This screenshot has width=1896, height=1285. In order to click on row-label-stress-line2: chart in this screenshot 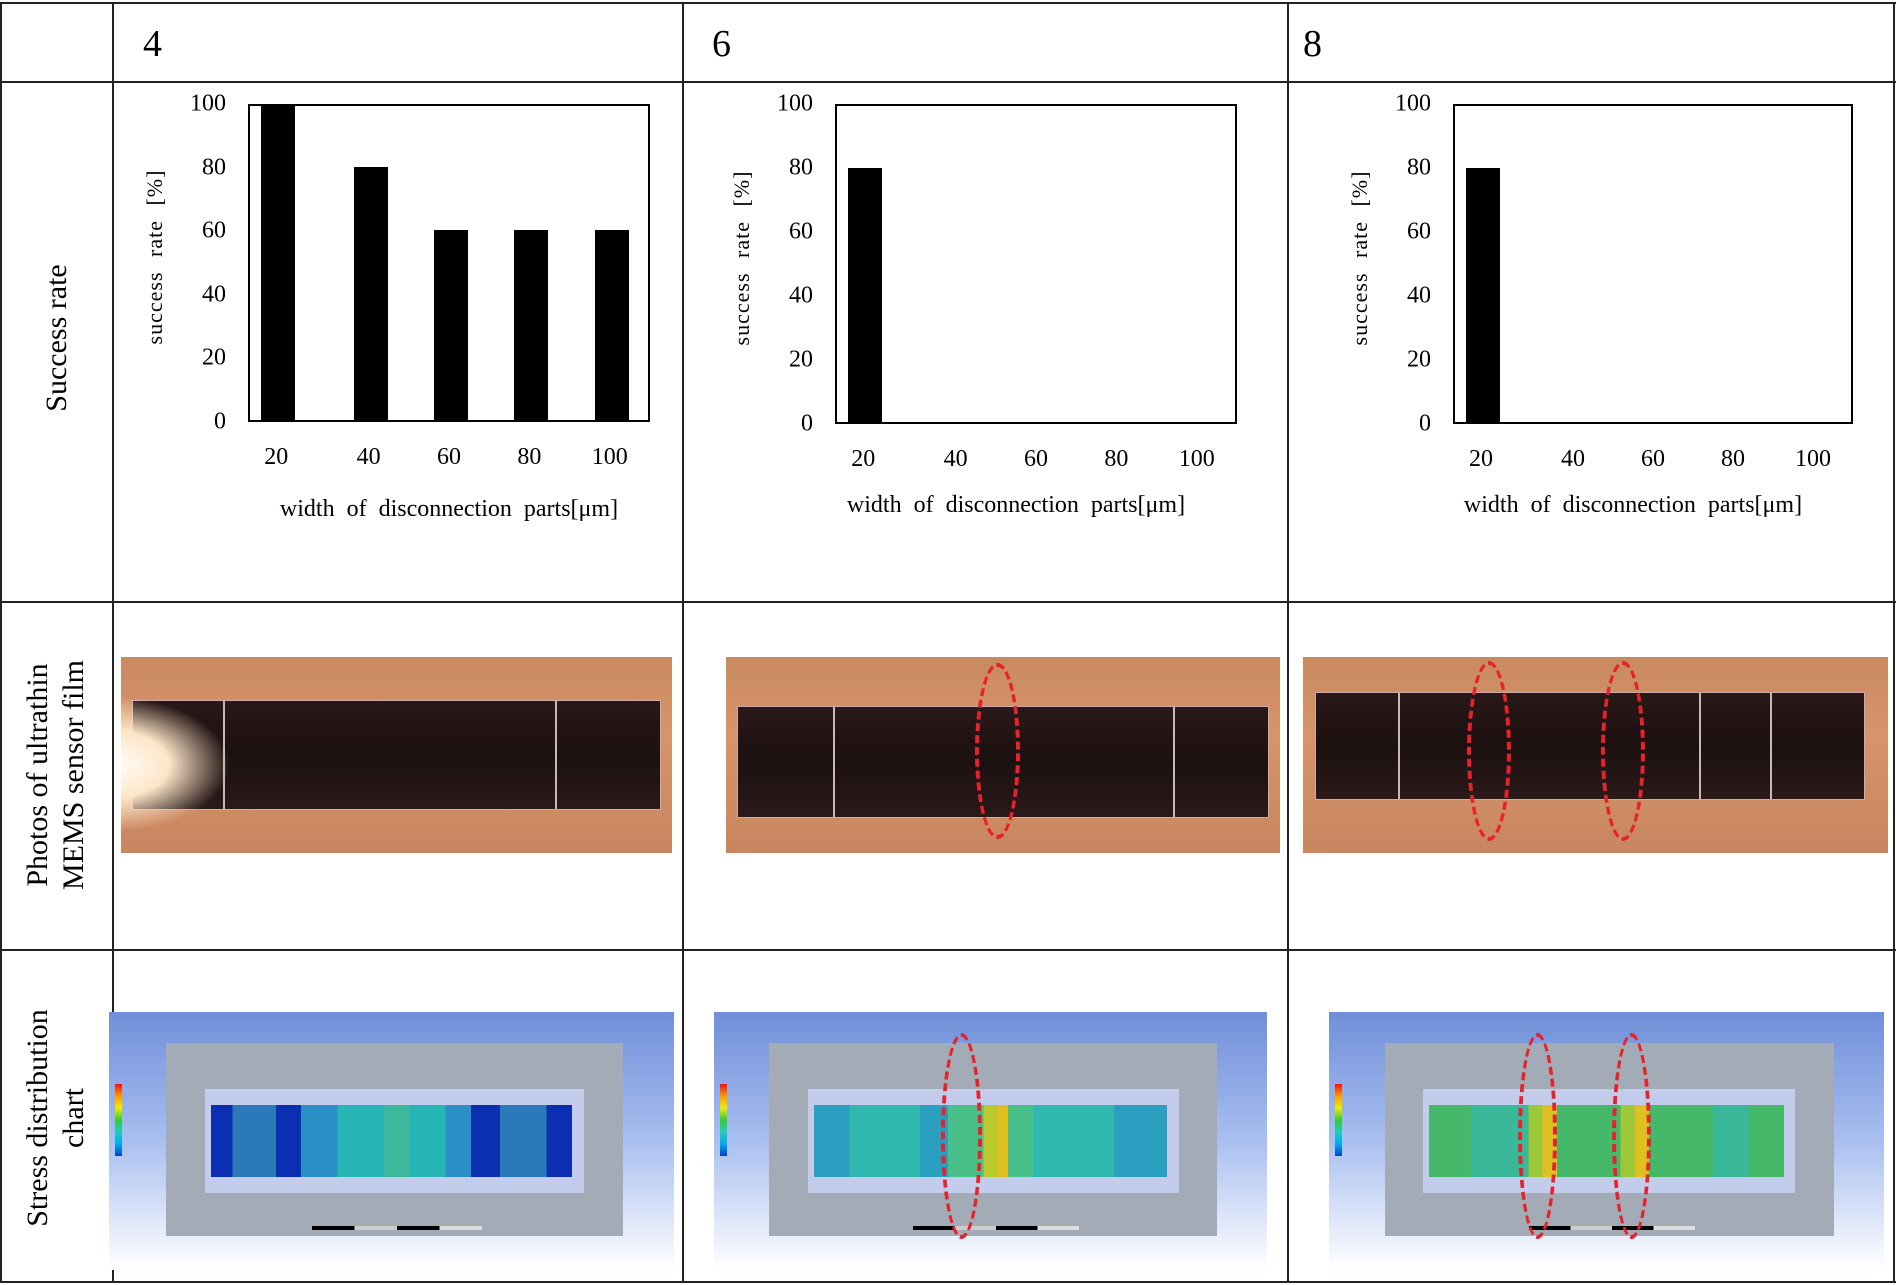, I will do `click(73, 1118)`.